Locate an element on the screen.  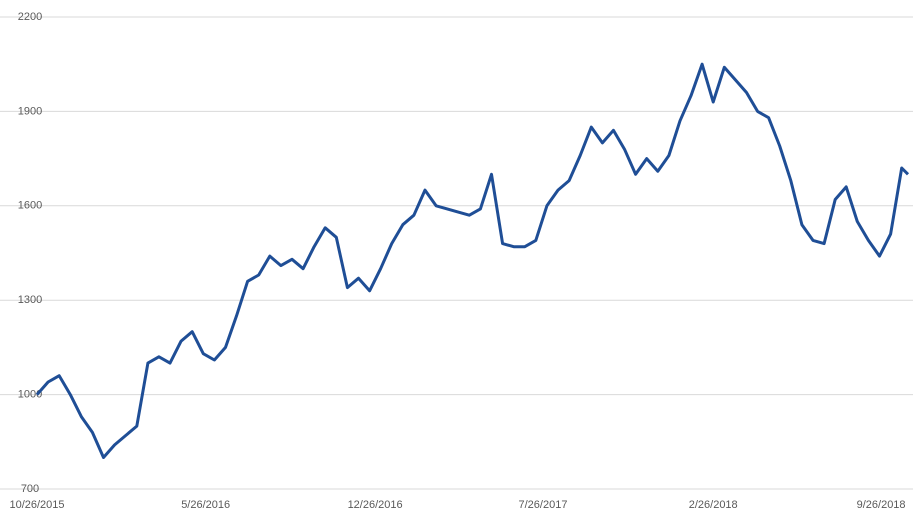
x-tick-label: 12/26/2016 is located at coordinates (375, 505).